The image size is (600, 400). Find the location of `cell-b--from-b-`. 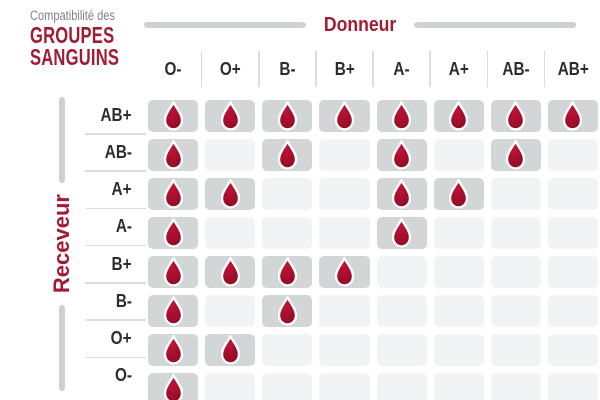

cell-b--from-b- is located at coordinates (287, 311).